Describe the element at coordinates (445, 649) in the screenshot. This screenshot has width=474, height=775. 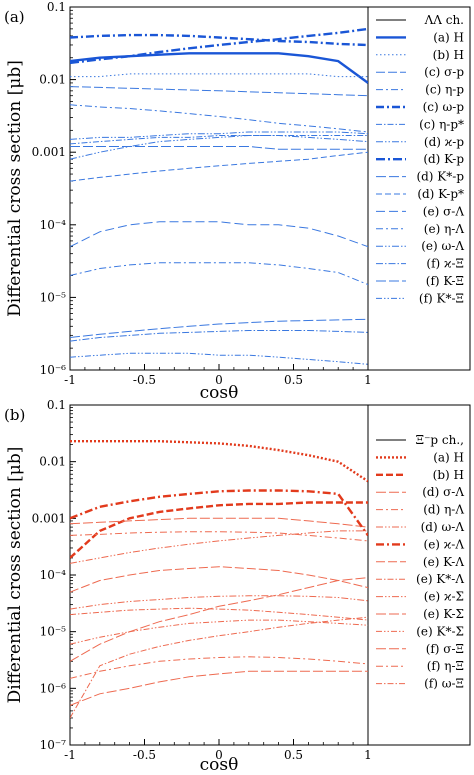
I see `legend-entry: (f) σ-Ξ` at that location.